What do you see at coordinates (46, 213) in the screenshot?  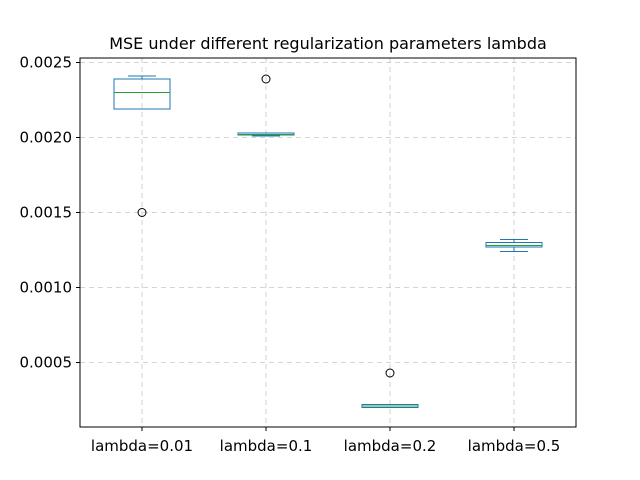 I see `y-tick-label: 0.0015` at bounding box center [46, 213].